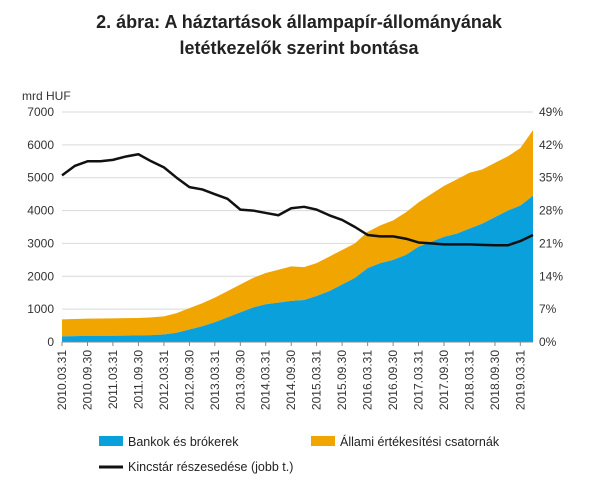  I want to click on y-left-tick-label: 5000, so click(40, 178).